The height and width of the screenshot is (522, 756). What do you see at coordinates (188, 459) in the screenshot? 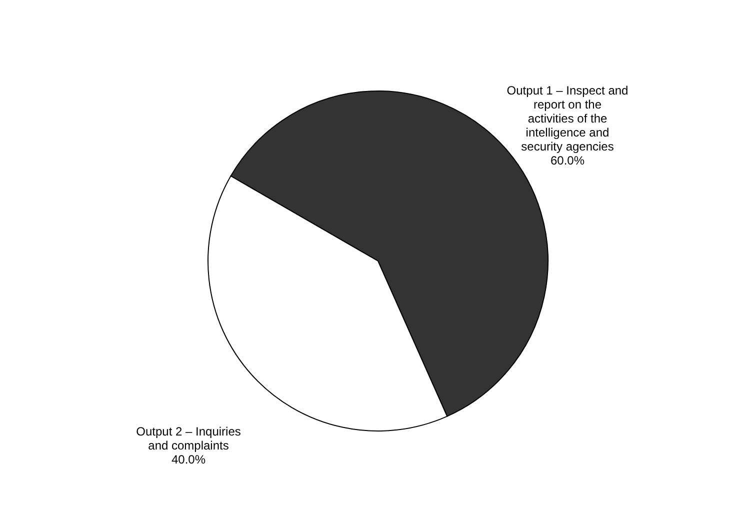
I see `data-label: 40.0%` at bounding box center [188, 459].